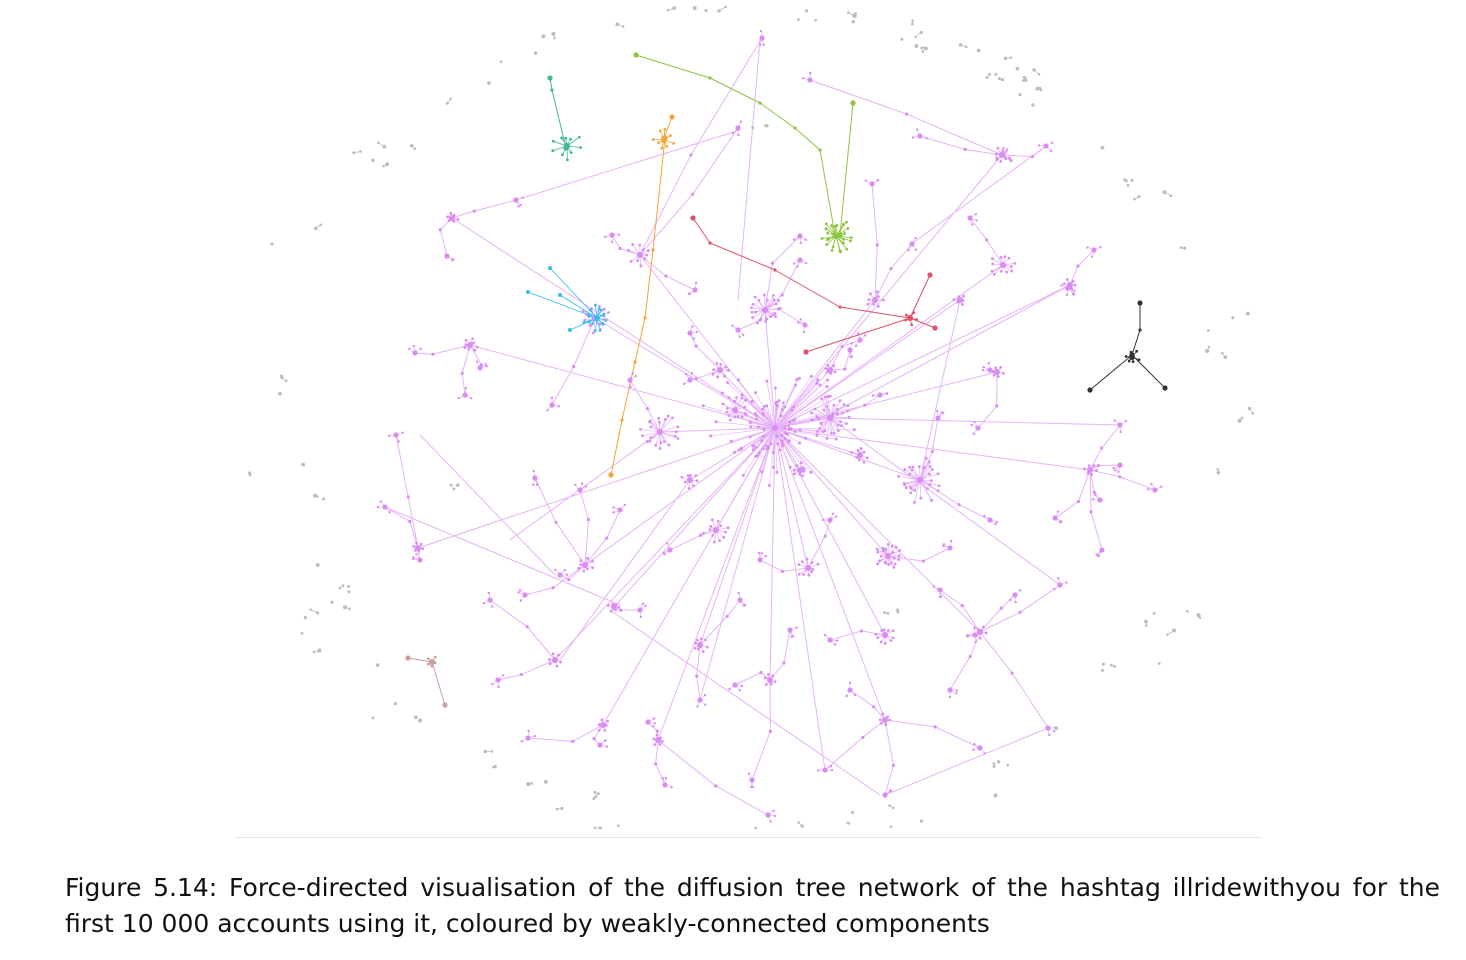 The image size is (1466, 960). I want to click on brown-component-node, so click(408, 658).